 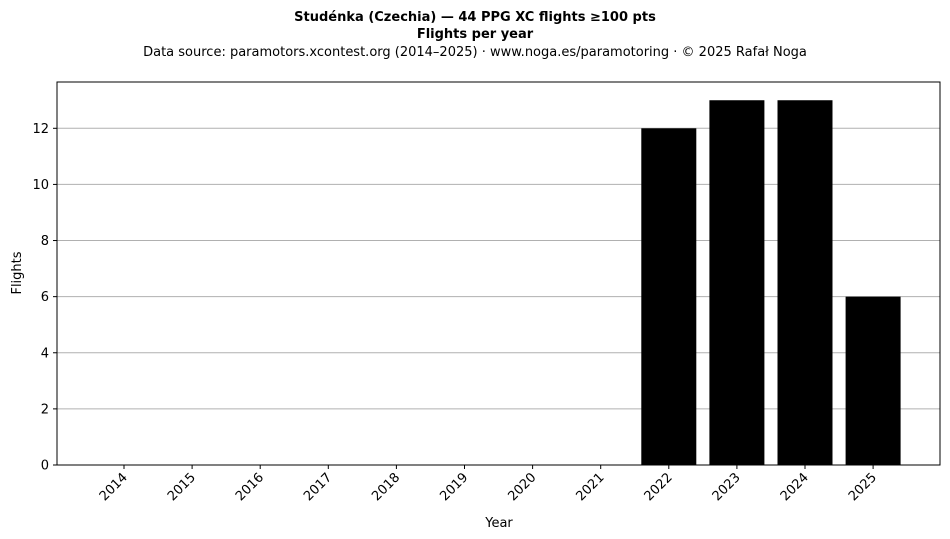 What do you see at coordinates (498, 523) in the screenshot?
I see `x-axis-label: Year` at bounding box center [498, 523].